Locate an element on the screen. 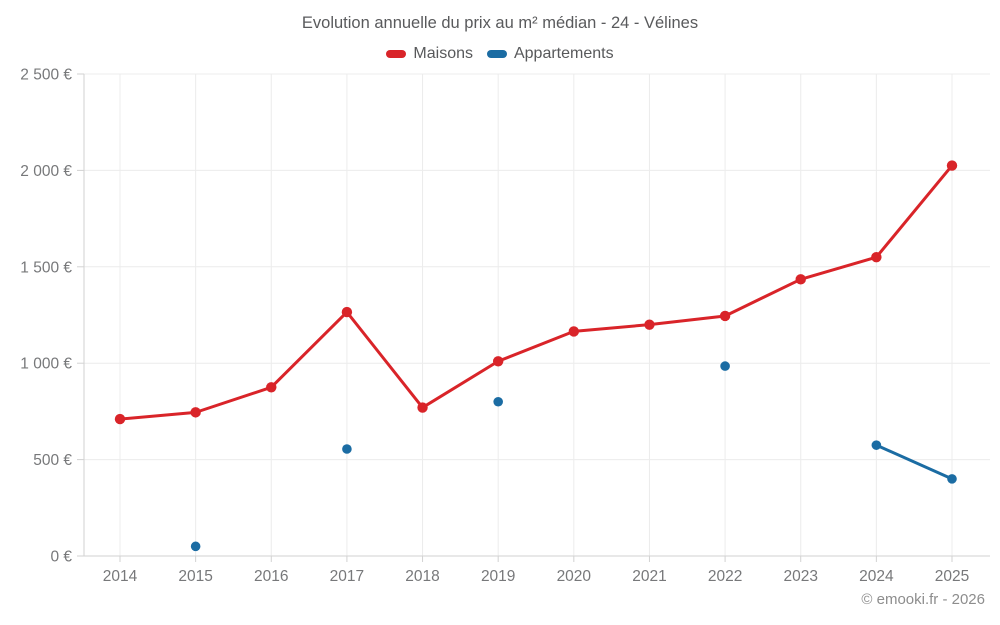 The height and width of the screenshot is (625, 1000). legend: Maisons Appartements is located at coordinates (500, 54).